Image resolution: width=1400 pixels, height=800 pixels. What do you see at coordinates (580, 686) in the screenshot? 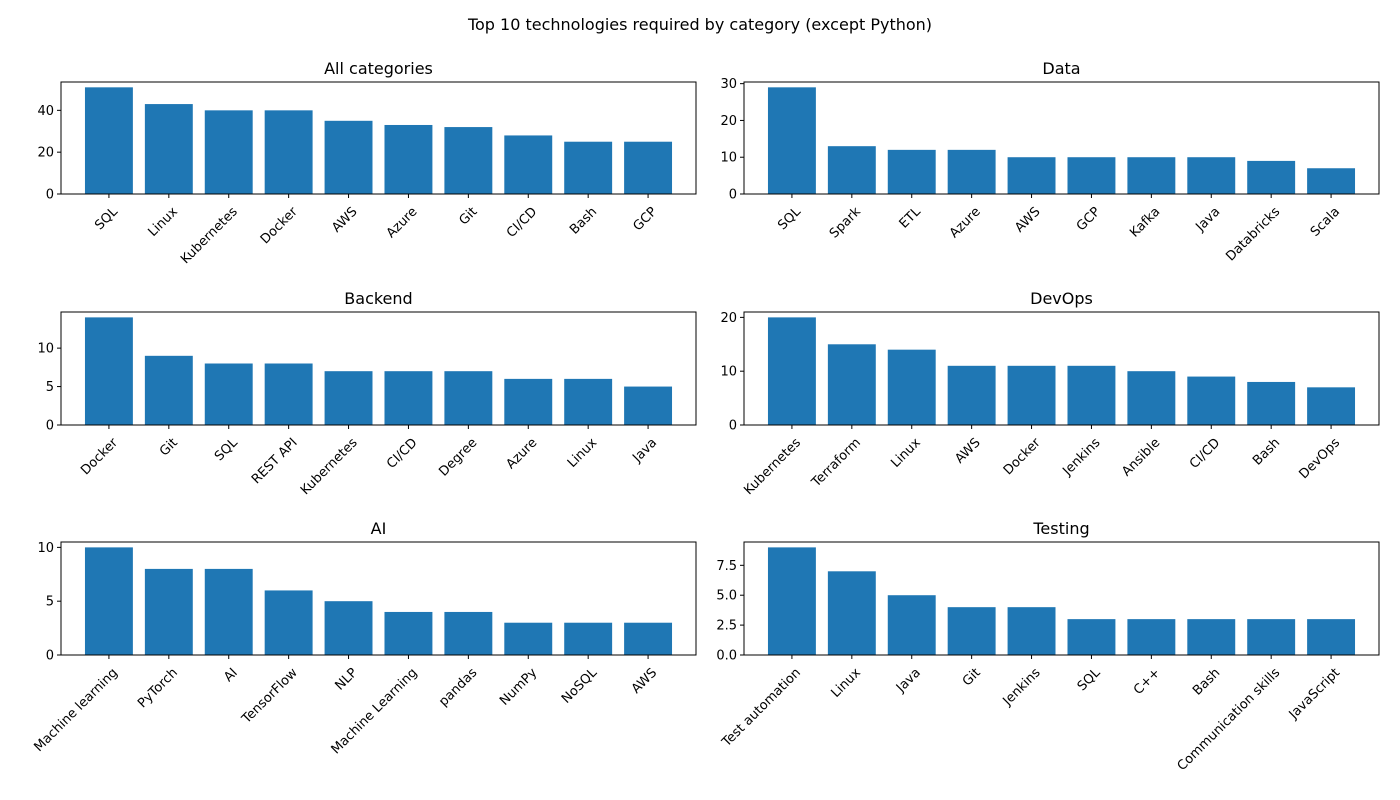
I see `x-tick-label: NoSQL` at bounding box center [580, 686].